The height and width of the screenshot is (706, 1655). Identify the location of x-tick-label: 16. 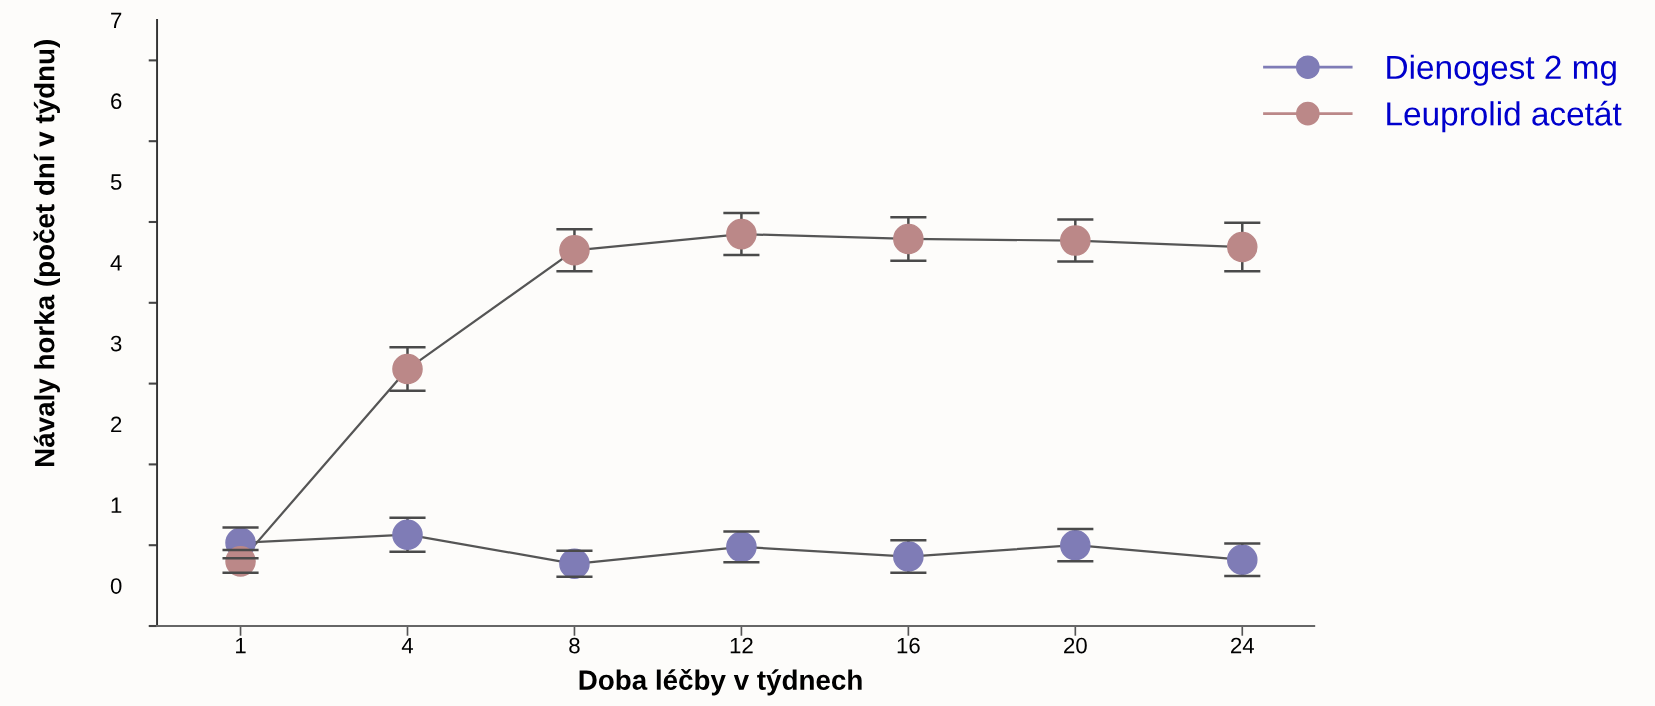
(908, 645).